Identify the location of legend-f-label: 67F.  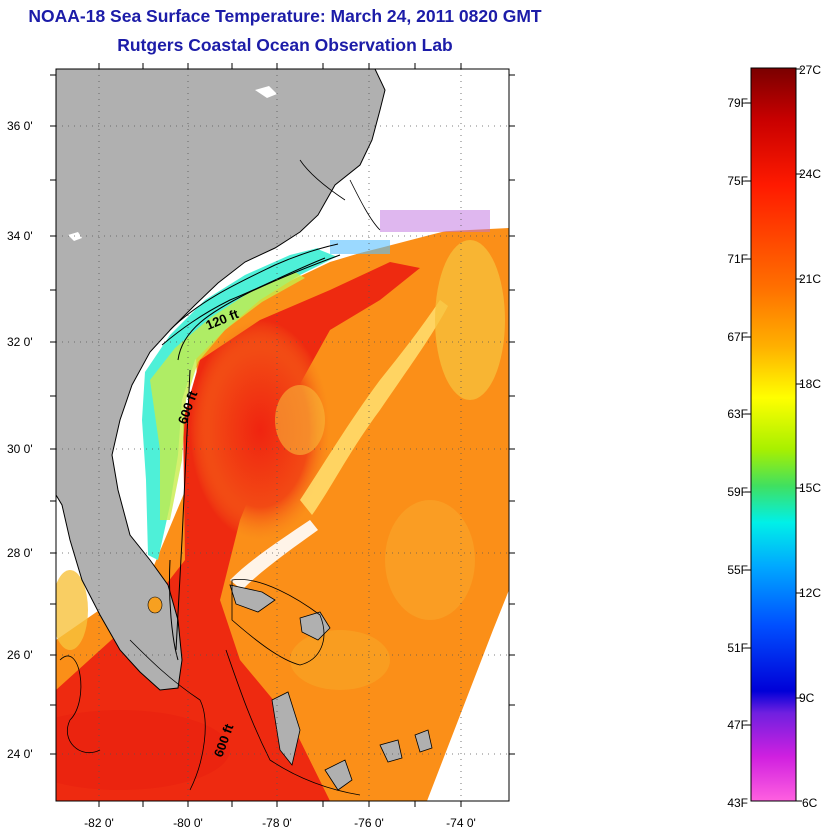
(737, 337).